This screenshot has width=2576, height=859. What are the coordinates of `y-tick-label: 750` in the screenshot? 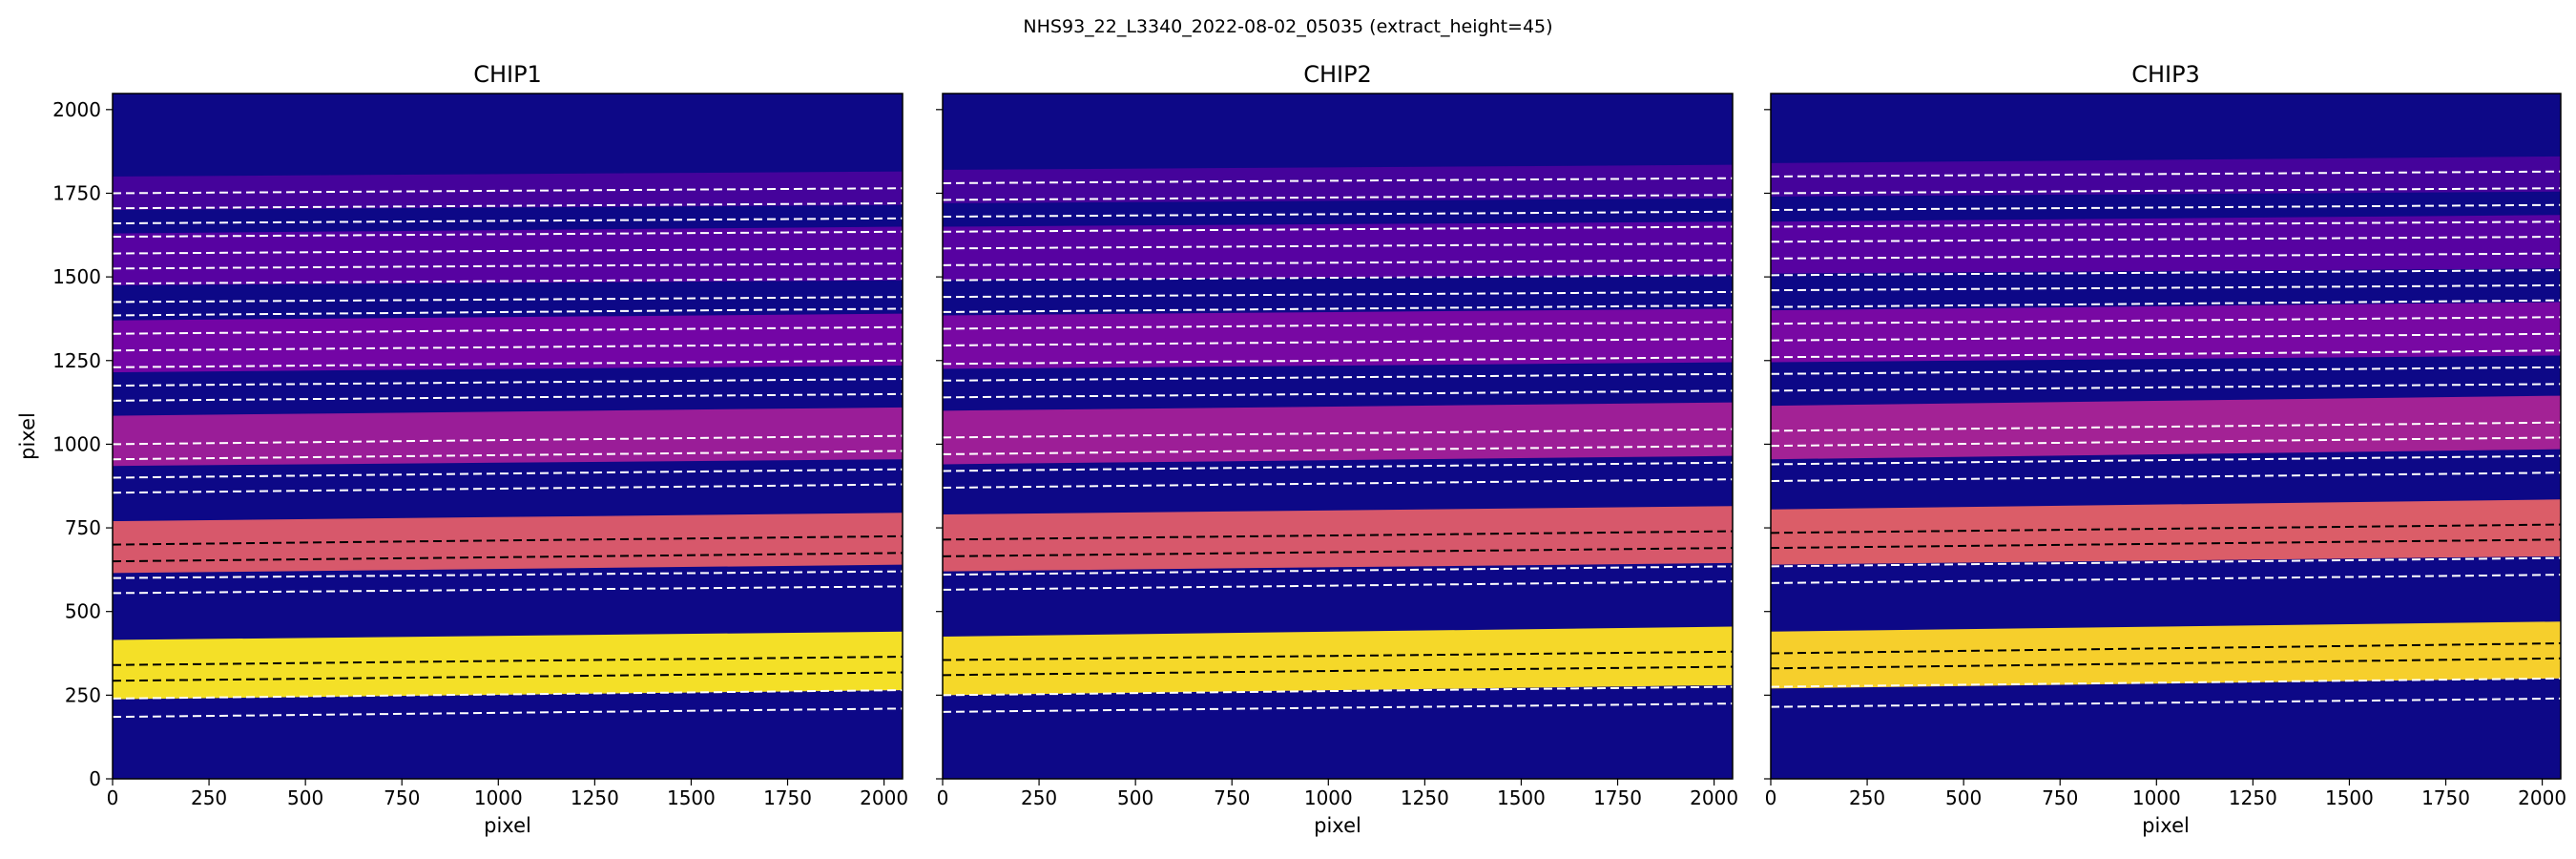 It's located at (83, 527).